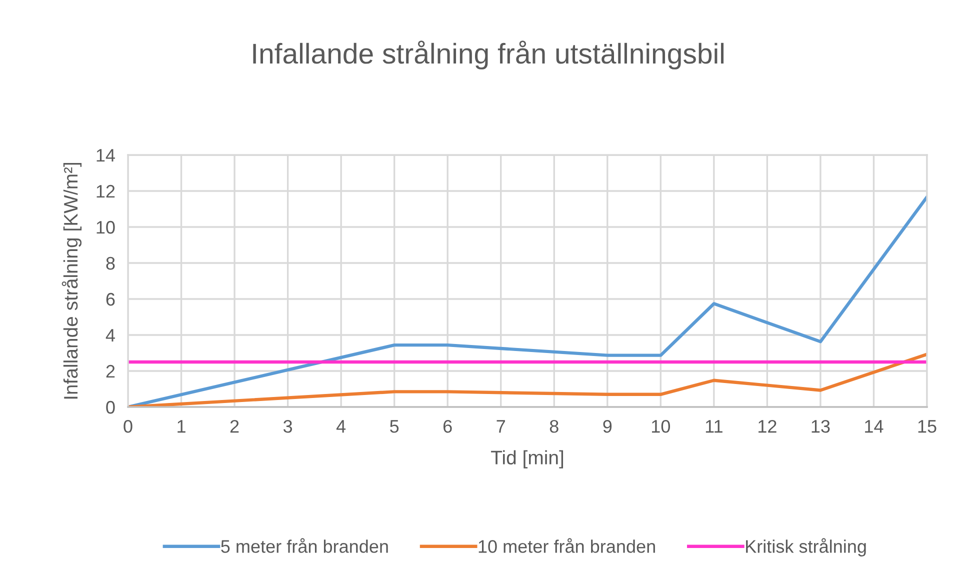  What do you see at coordinates (110, 407) in the screenshot?
I see `y-tick-label: 0` at bounding box center [110, 407].